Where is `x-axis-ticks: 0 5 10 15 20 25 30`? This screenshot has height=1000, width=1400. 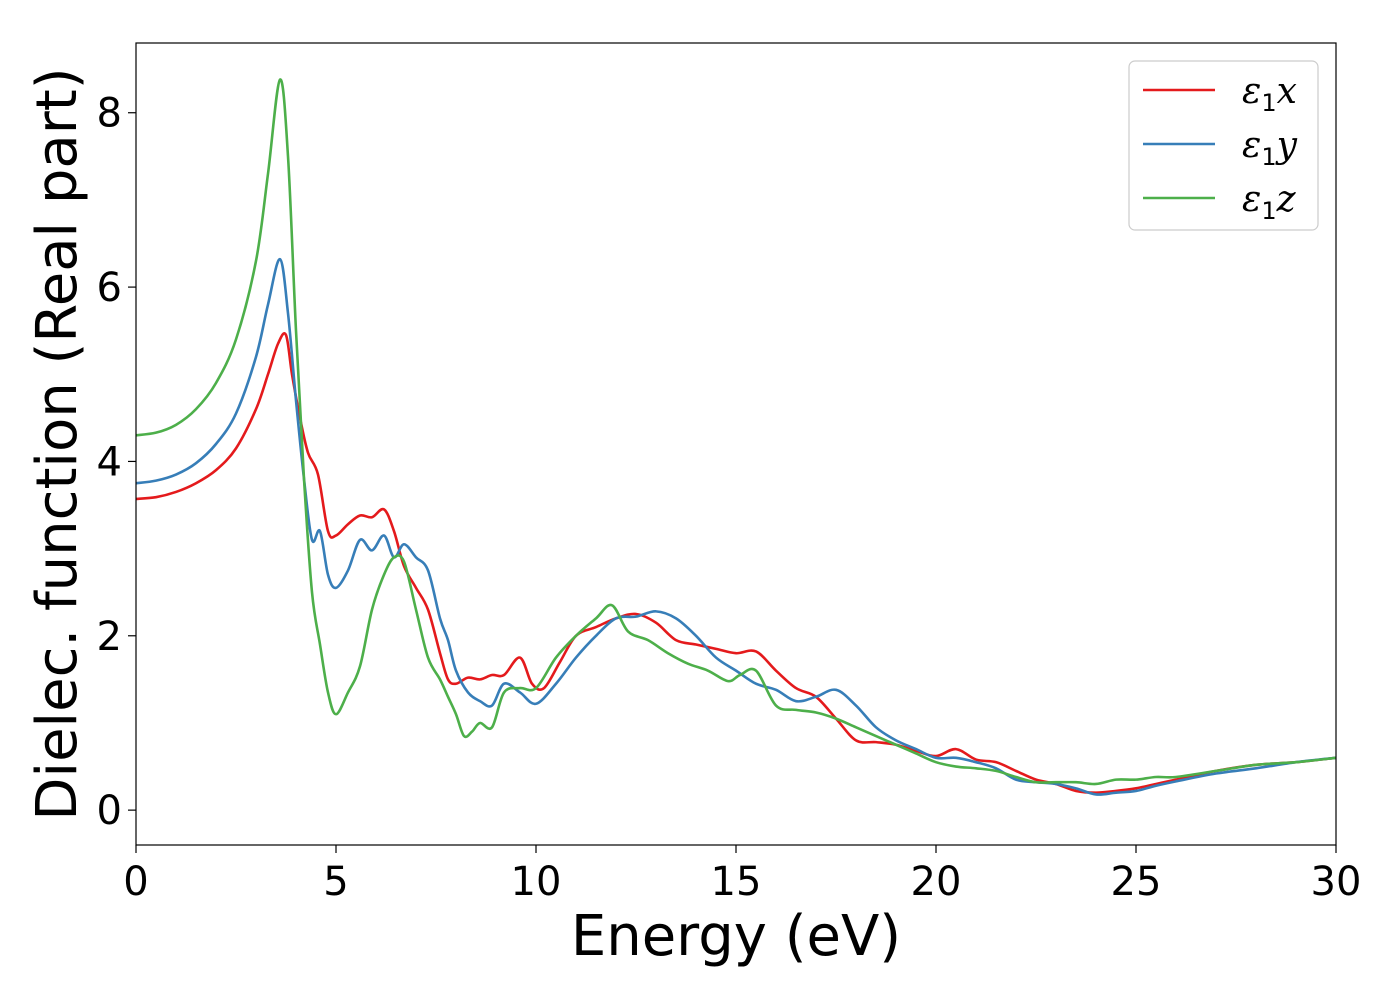 x-axis-ticks: 0 5 10 15 20 25 30 is located at coordinates (742, 875).